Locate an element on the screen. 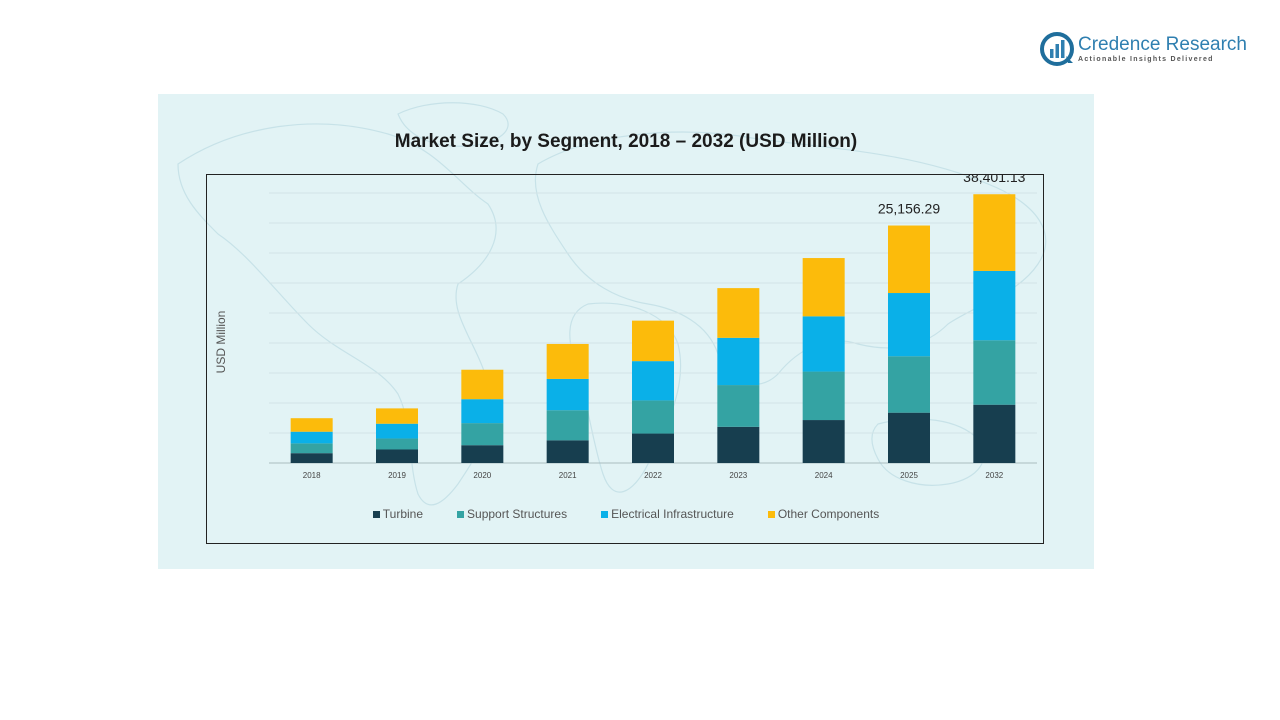 This screenshot has width=1280, height=720. bar-support-structures-2023 is located at coordinates (738, 406).